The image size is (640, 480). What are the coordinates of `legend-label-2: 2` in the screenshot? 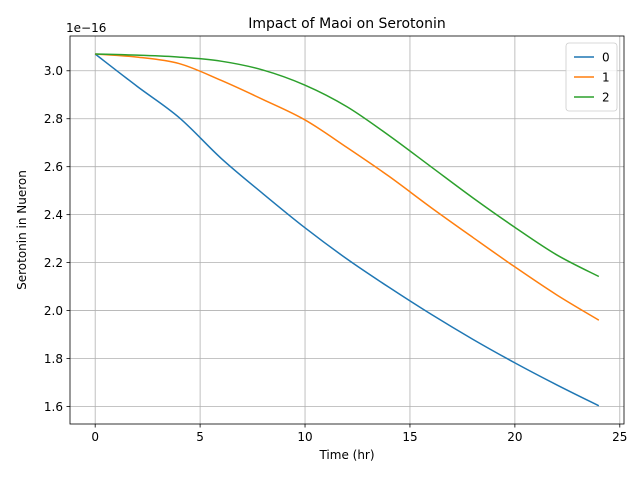 It's located at (606, 97).